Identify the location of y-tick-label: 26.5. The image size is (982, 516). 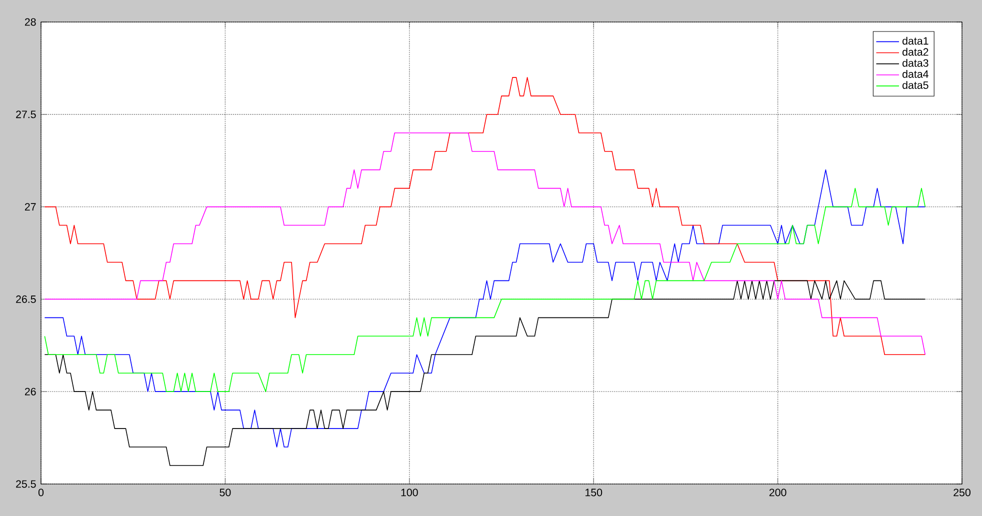
(26, 299).